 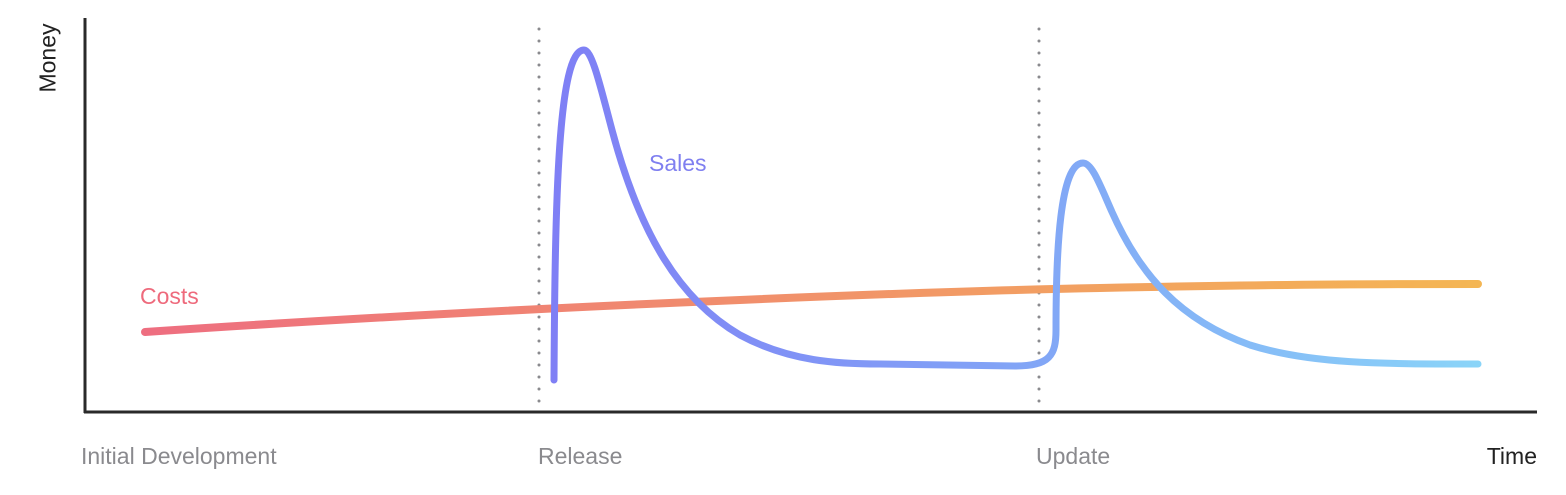 What do you see at coordinates (580, 456) in the screenshot?
I see `phase-label-release: Release` at bounding box center [580, 456].